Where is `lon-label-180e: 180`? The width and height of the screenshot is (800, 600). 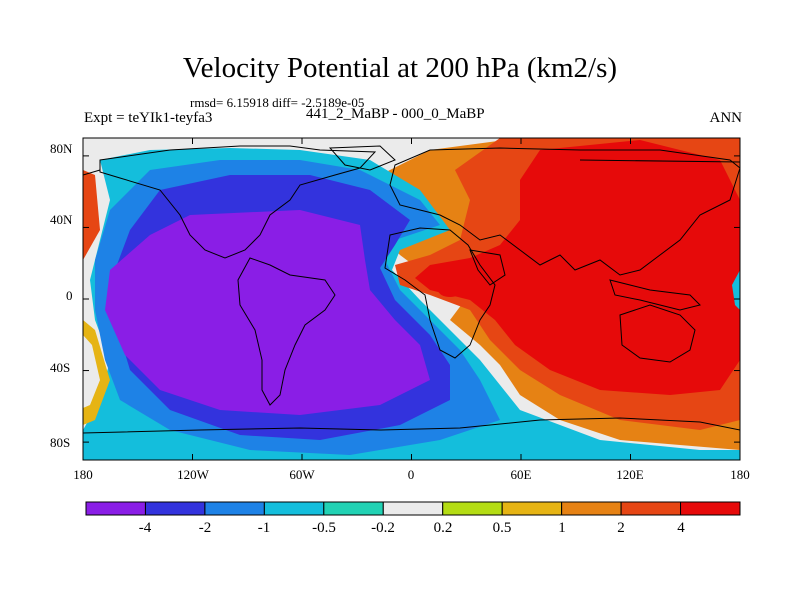
lon-label-180e: 180 is located at coordinates (740, 474).